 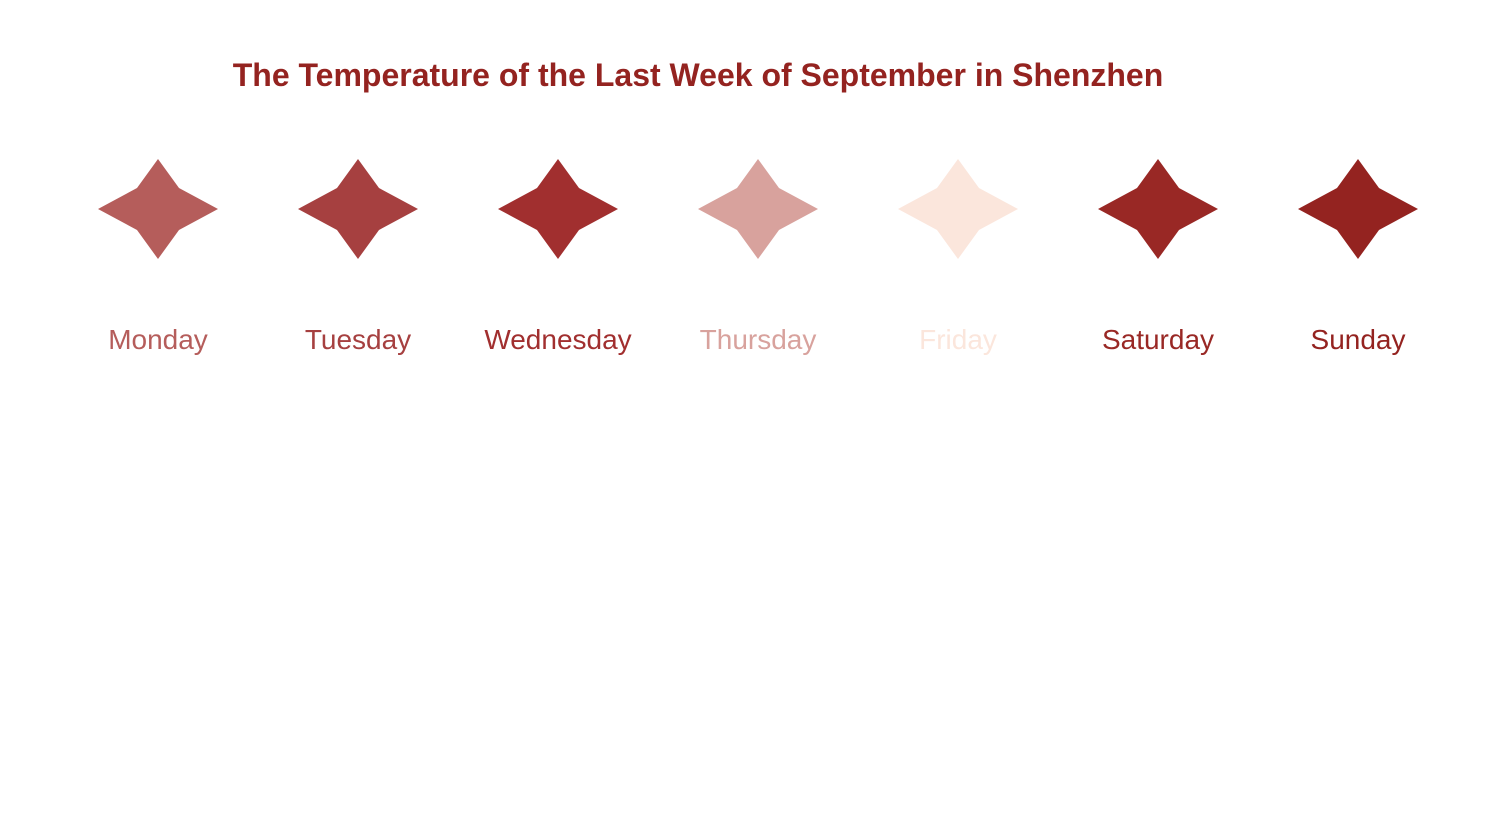 I want to click on category-label-monday: Monday, so click(x=158, y=339).